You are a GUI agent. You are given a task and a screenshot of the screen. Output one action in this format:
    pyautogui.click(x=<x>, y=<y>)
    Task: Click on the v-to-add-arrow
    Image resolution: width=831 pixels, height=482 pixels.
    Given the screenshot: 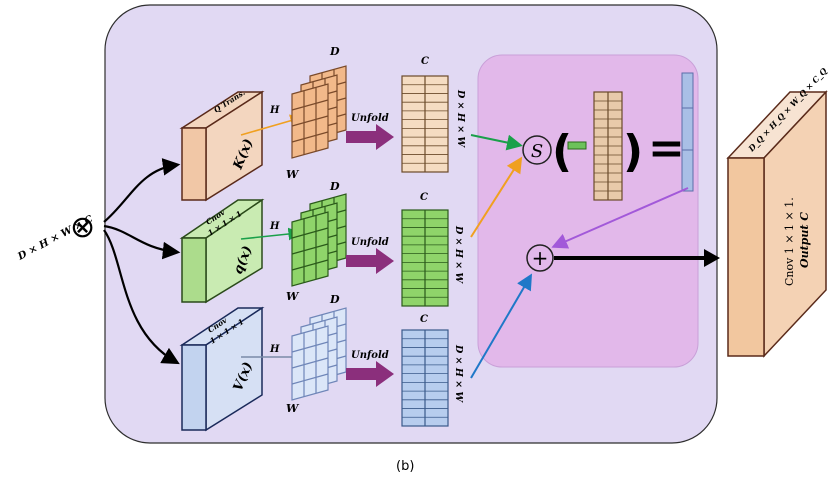 What is the action you would take?
    pyautogui.click(x=501, y=326)
    